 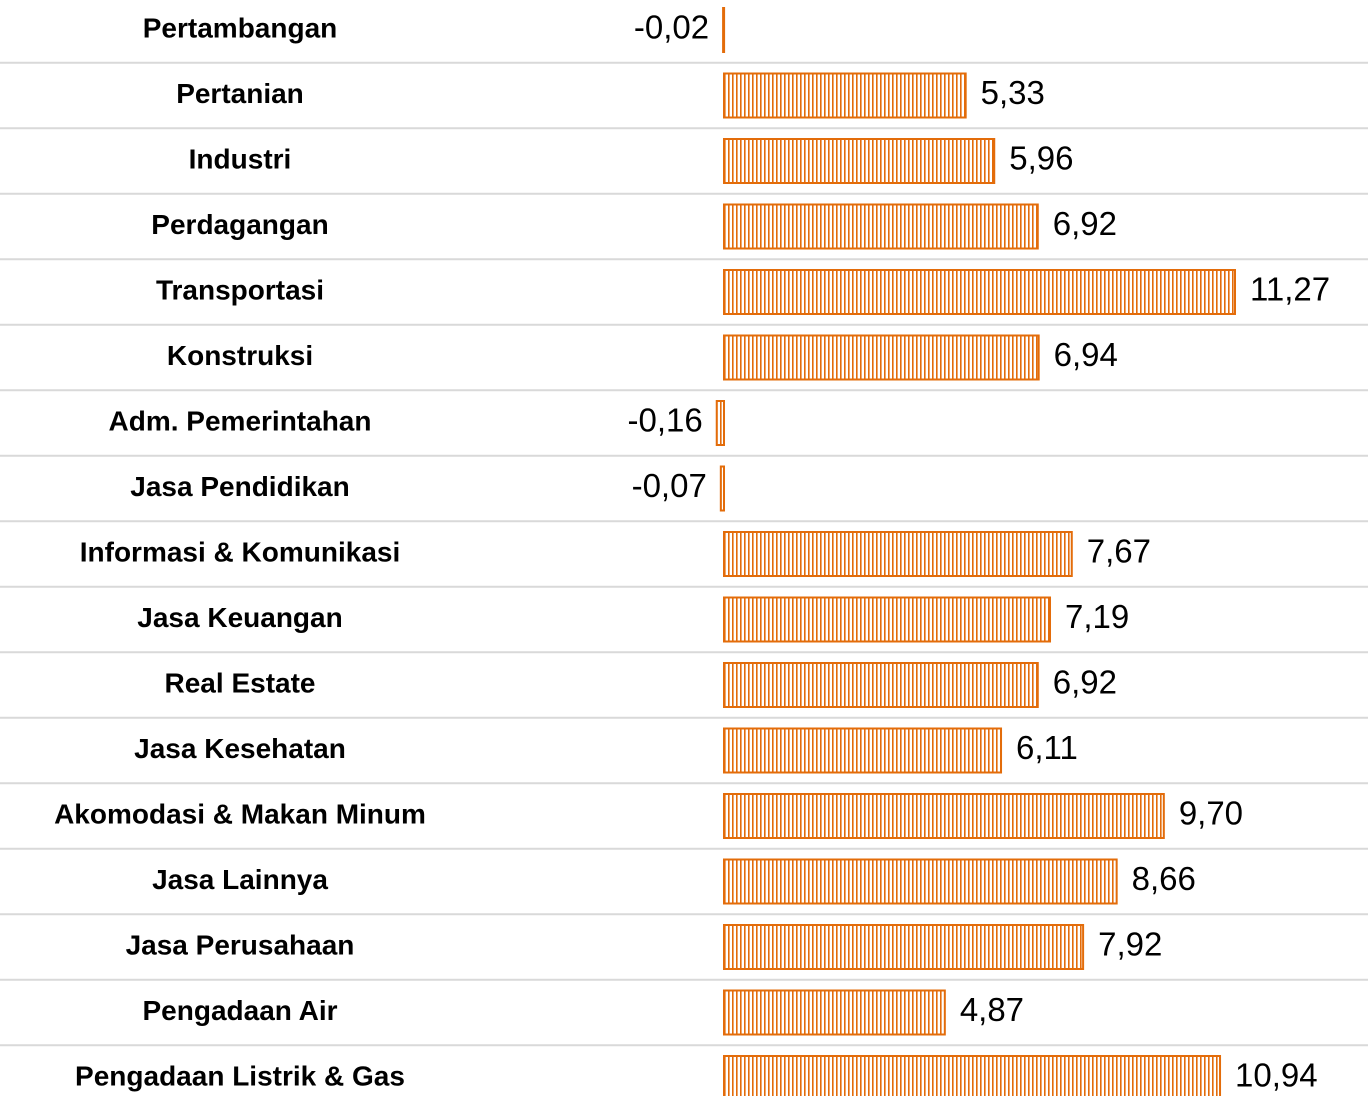 What do you see at coordinates (1013, 92) in the screenshot?
I see `value-label: 5,33` at bounding box center [1013, 92].